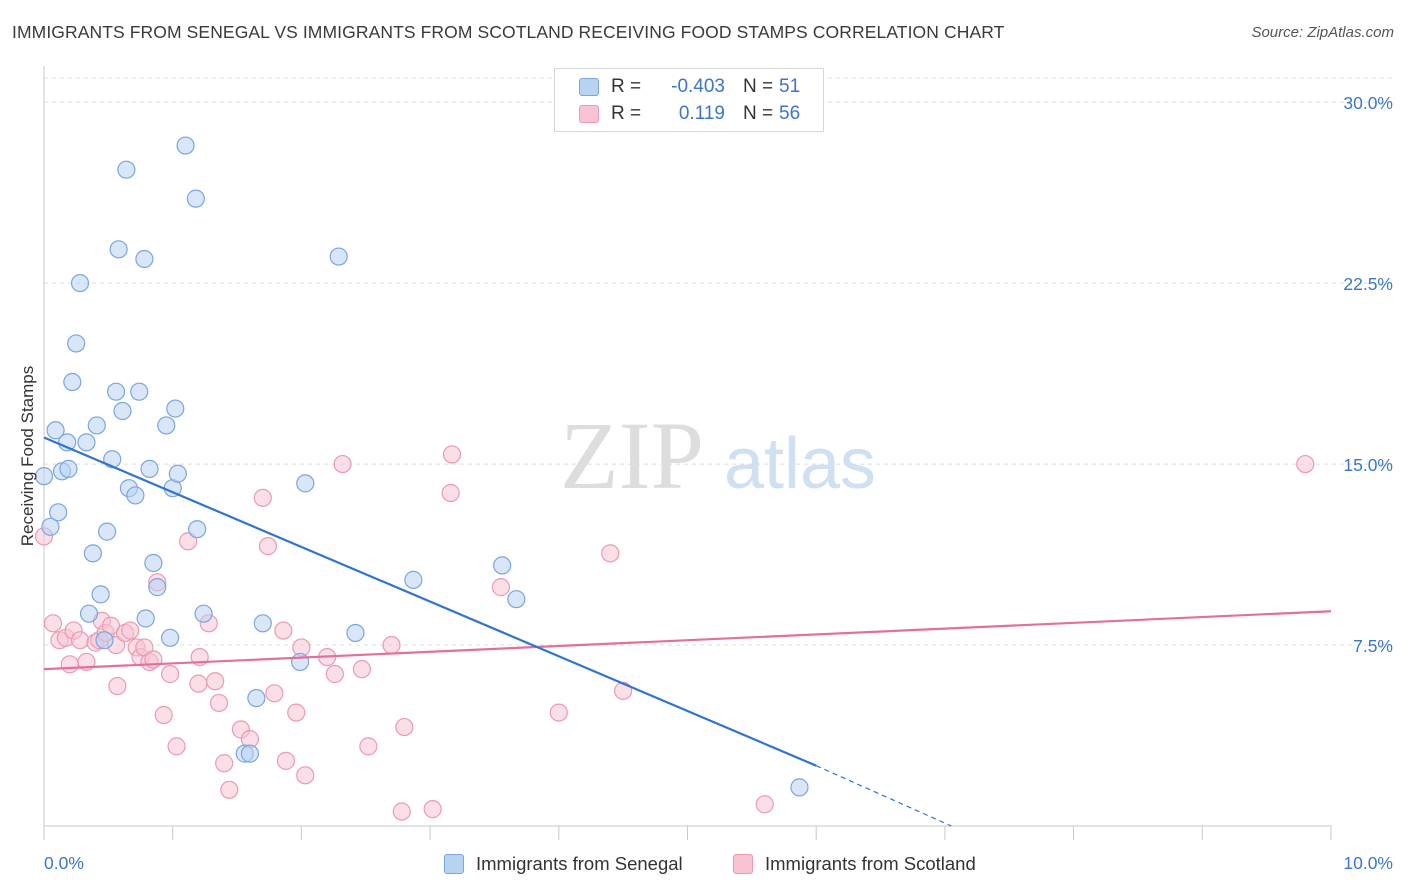  Describe the element at coordinates (687, 640) in the screenshot. I see `scotland-trend-line` at that location.